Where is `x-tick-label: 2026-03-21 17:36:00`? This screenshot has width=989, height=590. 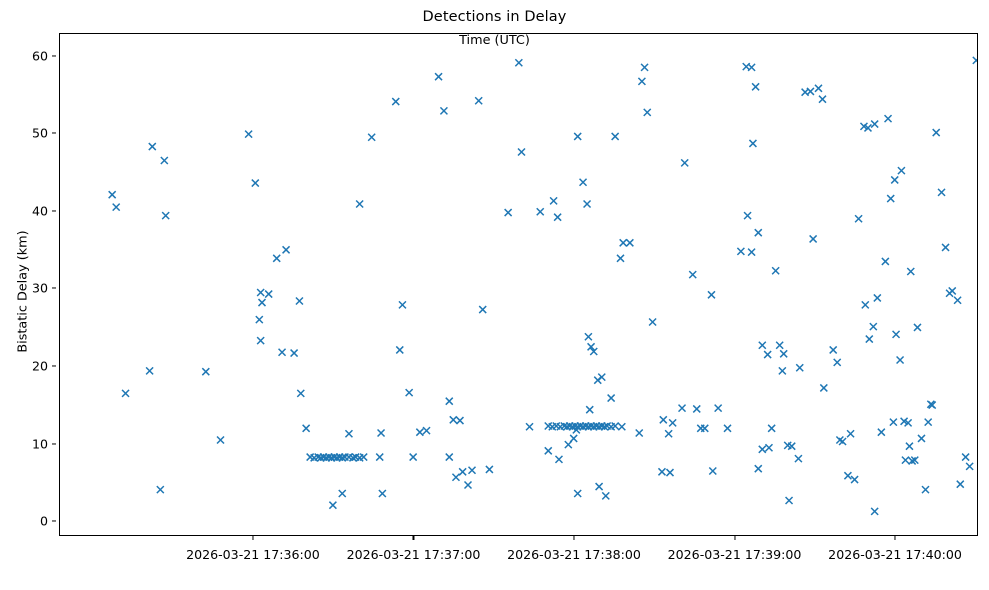 x-tick-label: 2026-03-21 17:36:00 is located at coordinates (253, 554).